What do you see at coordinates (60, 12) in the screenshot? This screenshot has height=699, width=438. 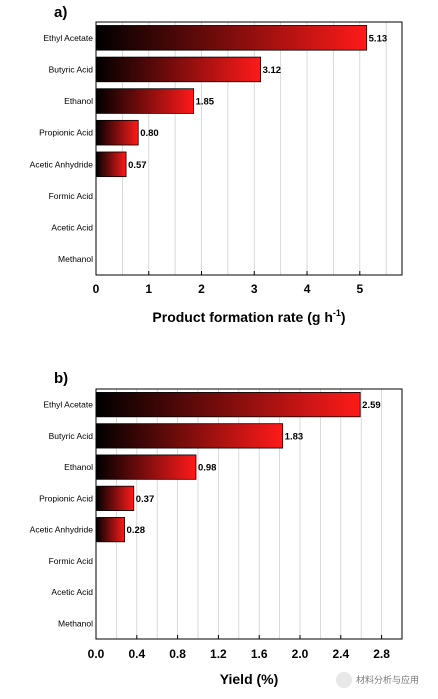 I see `panel-label-a: a)` at bounding box center [60, 12].